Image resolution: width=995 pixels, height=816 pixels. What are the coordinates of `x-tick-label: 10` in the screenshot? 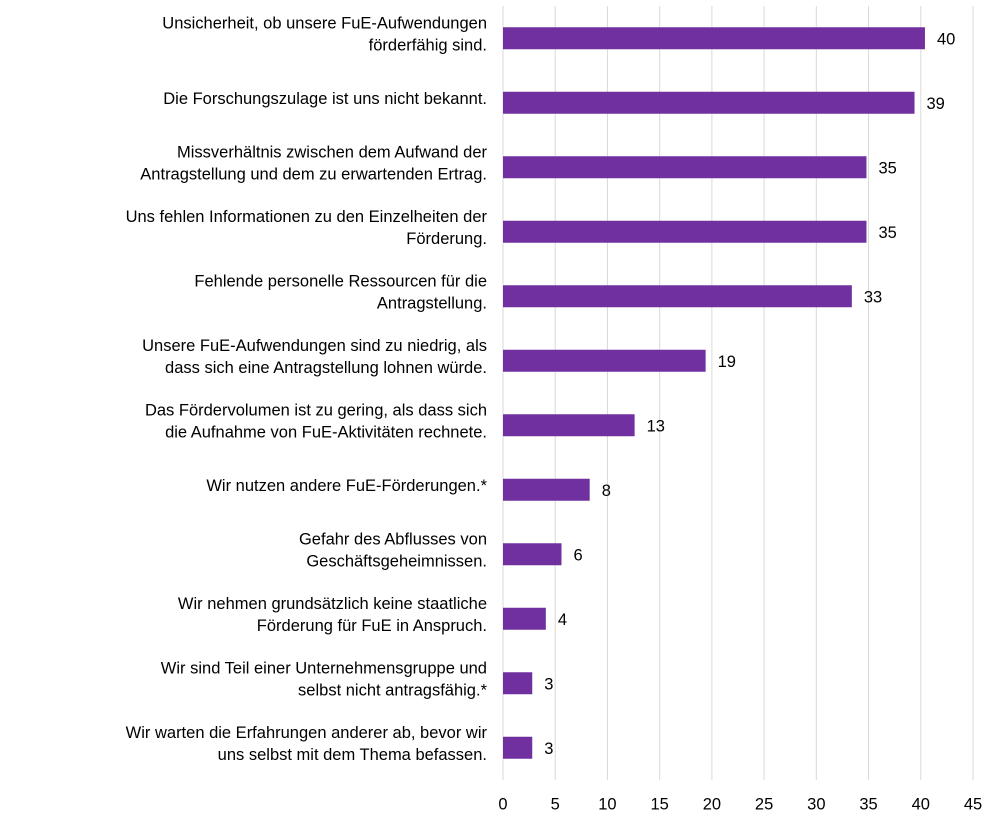 It's located at (607, 804).